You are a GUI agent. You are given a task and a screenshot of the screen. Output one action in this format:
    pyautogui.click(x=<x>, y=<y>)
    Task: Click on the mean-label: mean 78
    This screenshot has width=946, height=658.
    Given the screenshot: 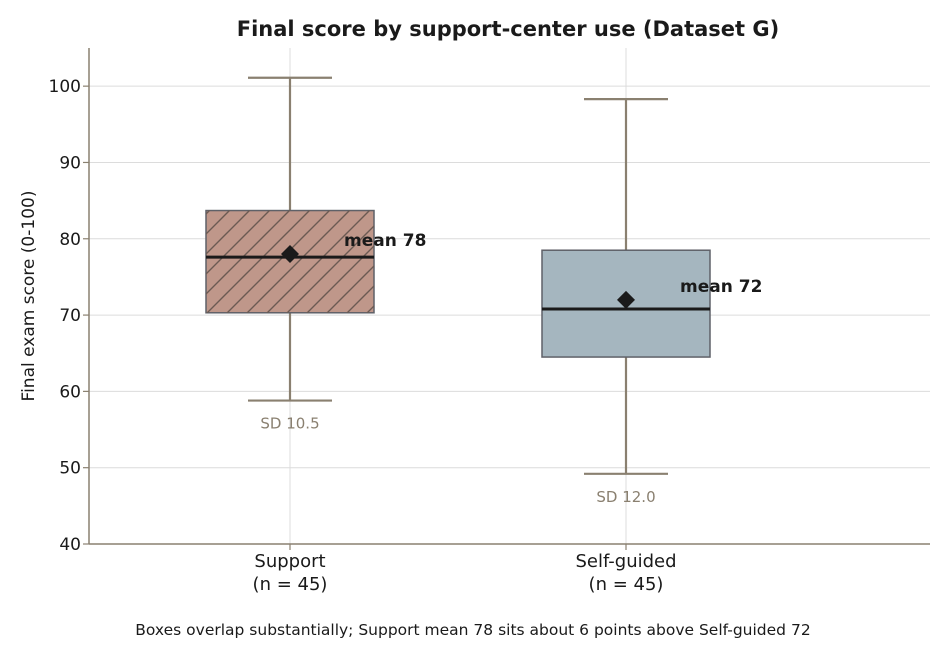 What is the action you would take?
    pyautogui.click(x=385, y=241)
    